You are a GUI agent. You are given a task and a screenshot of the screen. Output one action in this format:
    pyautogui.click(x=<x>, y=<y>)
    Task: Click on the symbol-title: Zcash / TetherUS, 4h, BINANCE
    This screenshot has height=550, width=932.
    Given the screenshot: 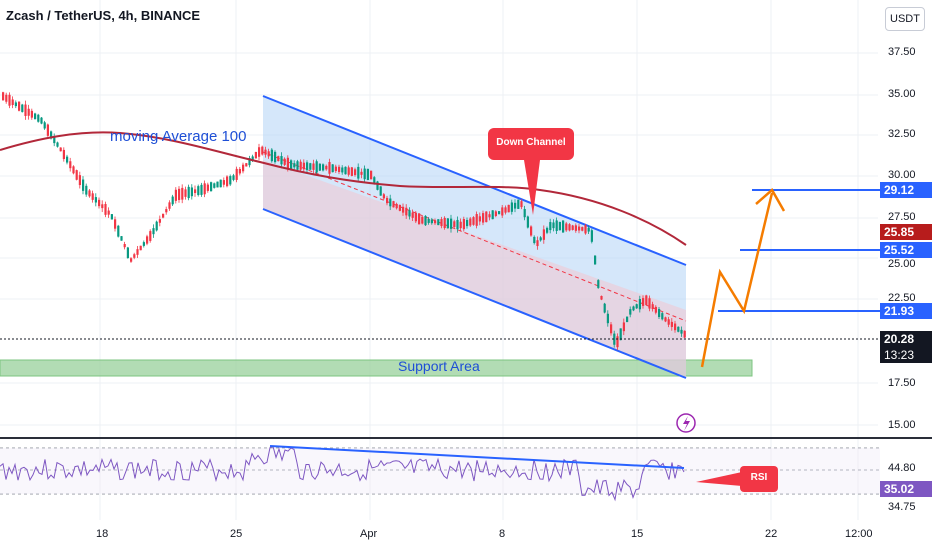 What is the action you would take?
    pyautogui.click(x=103, y=15)
    